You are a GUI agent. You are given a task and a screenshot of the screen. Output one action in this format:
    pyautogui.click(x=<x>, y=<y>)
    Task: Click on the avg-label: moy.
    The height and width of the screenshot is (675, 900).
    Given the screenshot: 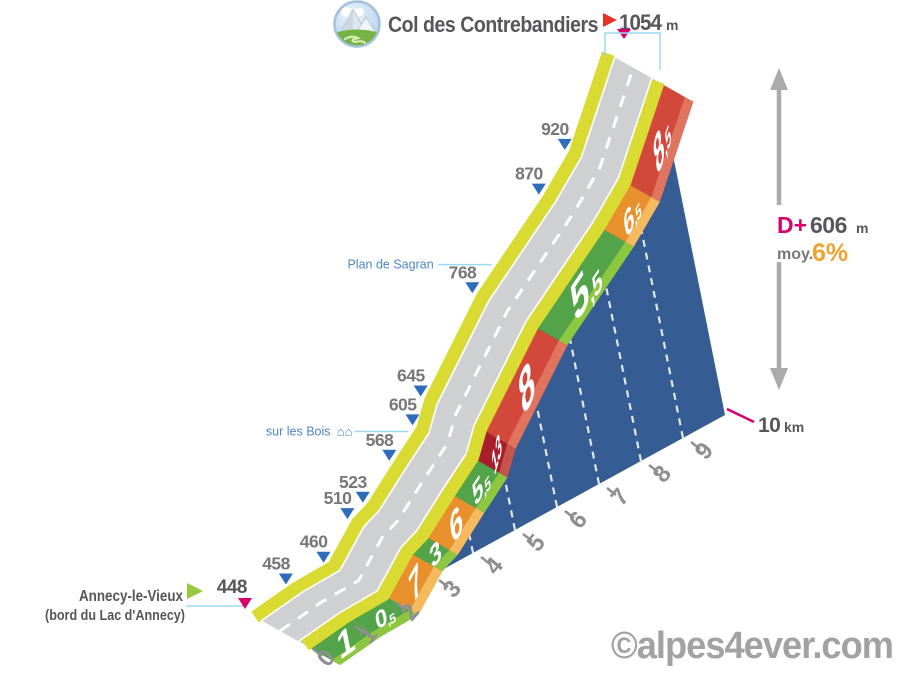 What is the action you would take?
    pyautogui.click(x=795, y=254)
    